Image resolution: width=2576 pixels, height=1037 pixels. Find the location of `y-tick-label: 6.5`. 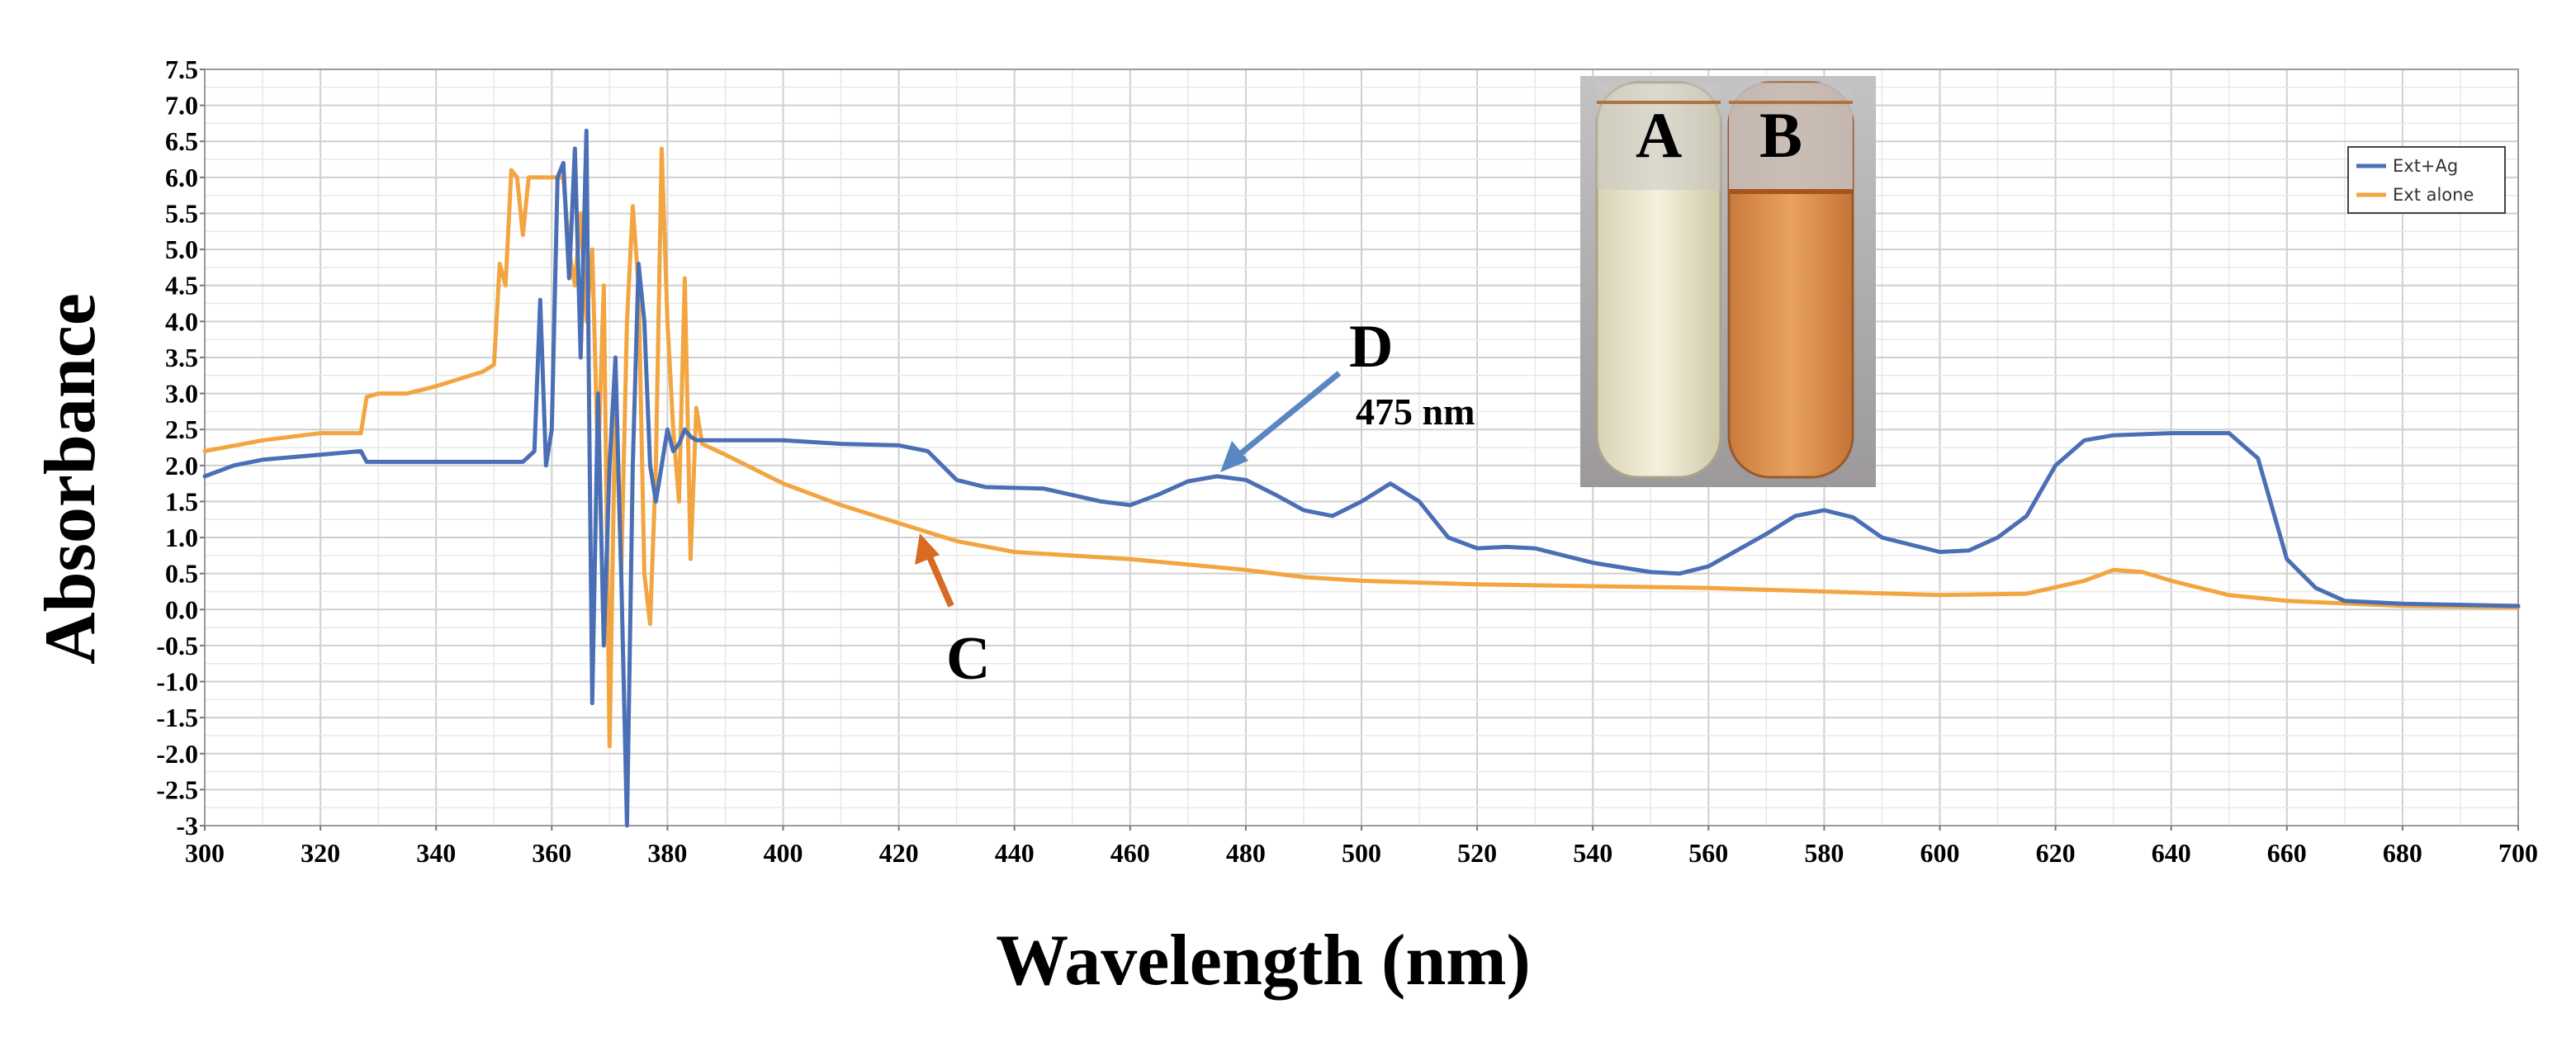

y-tick-label: 6.5 is located at coordinates (181, 141).